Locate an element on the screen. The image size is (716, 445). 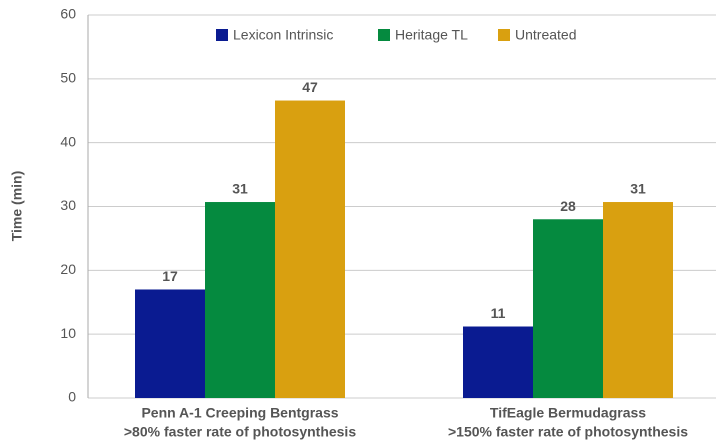
legend-label: Heritage TL is located at coordinates (431, 35).